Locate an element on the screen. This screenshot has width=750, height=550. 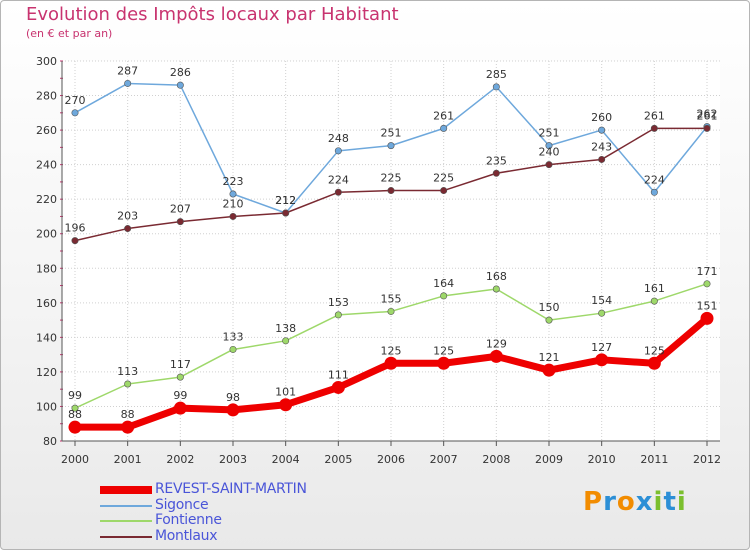
chart-title: Evolution des Impôts locaux par Habitant is located at coordinates (212, 14).